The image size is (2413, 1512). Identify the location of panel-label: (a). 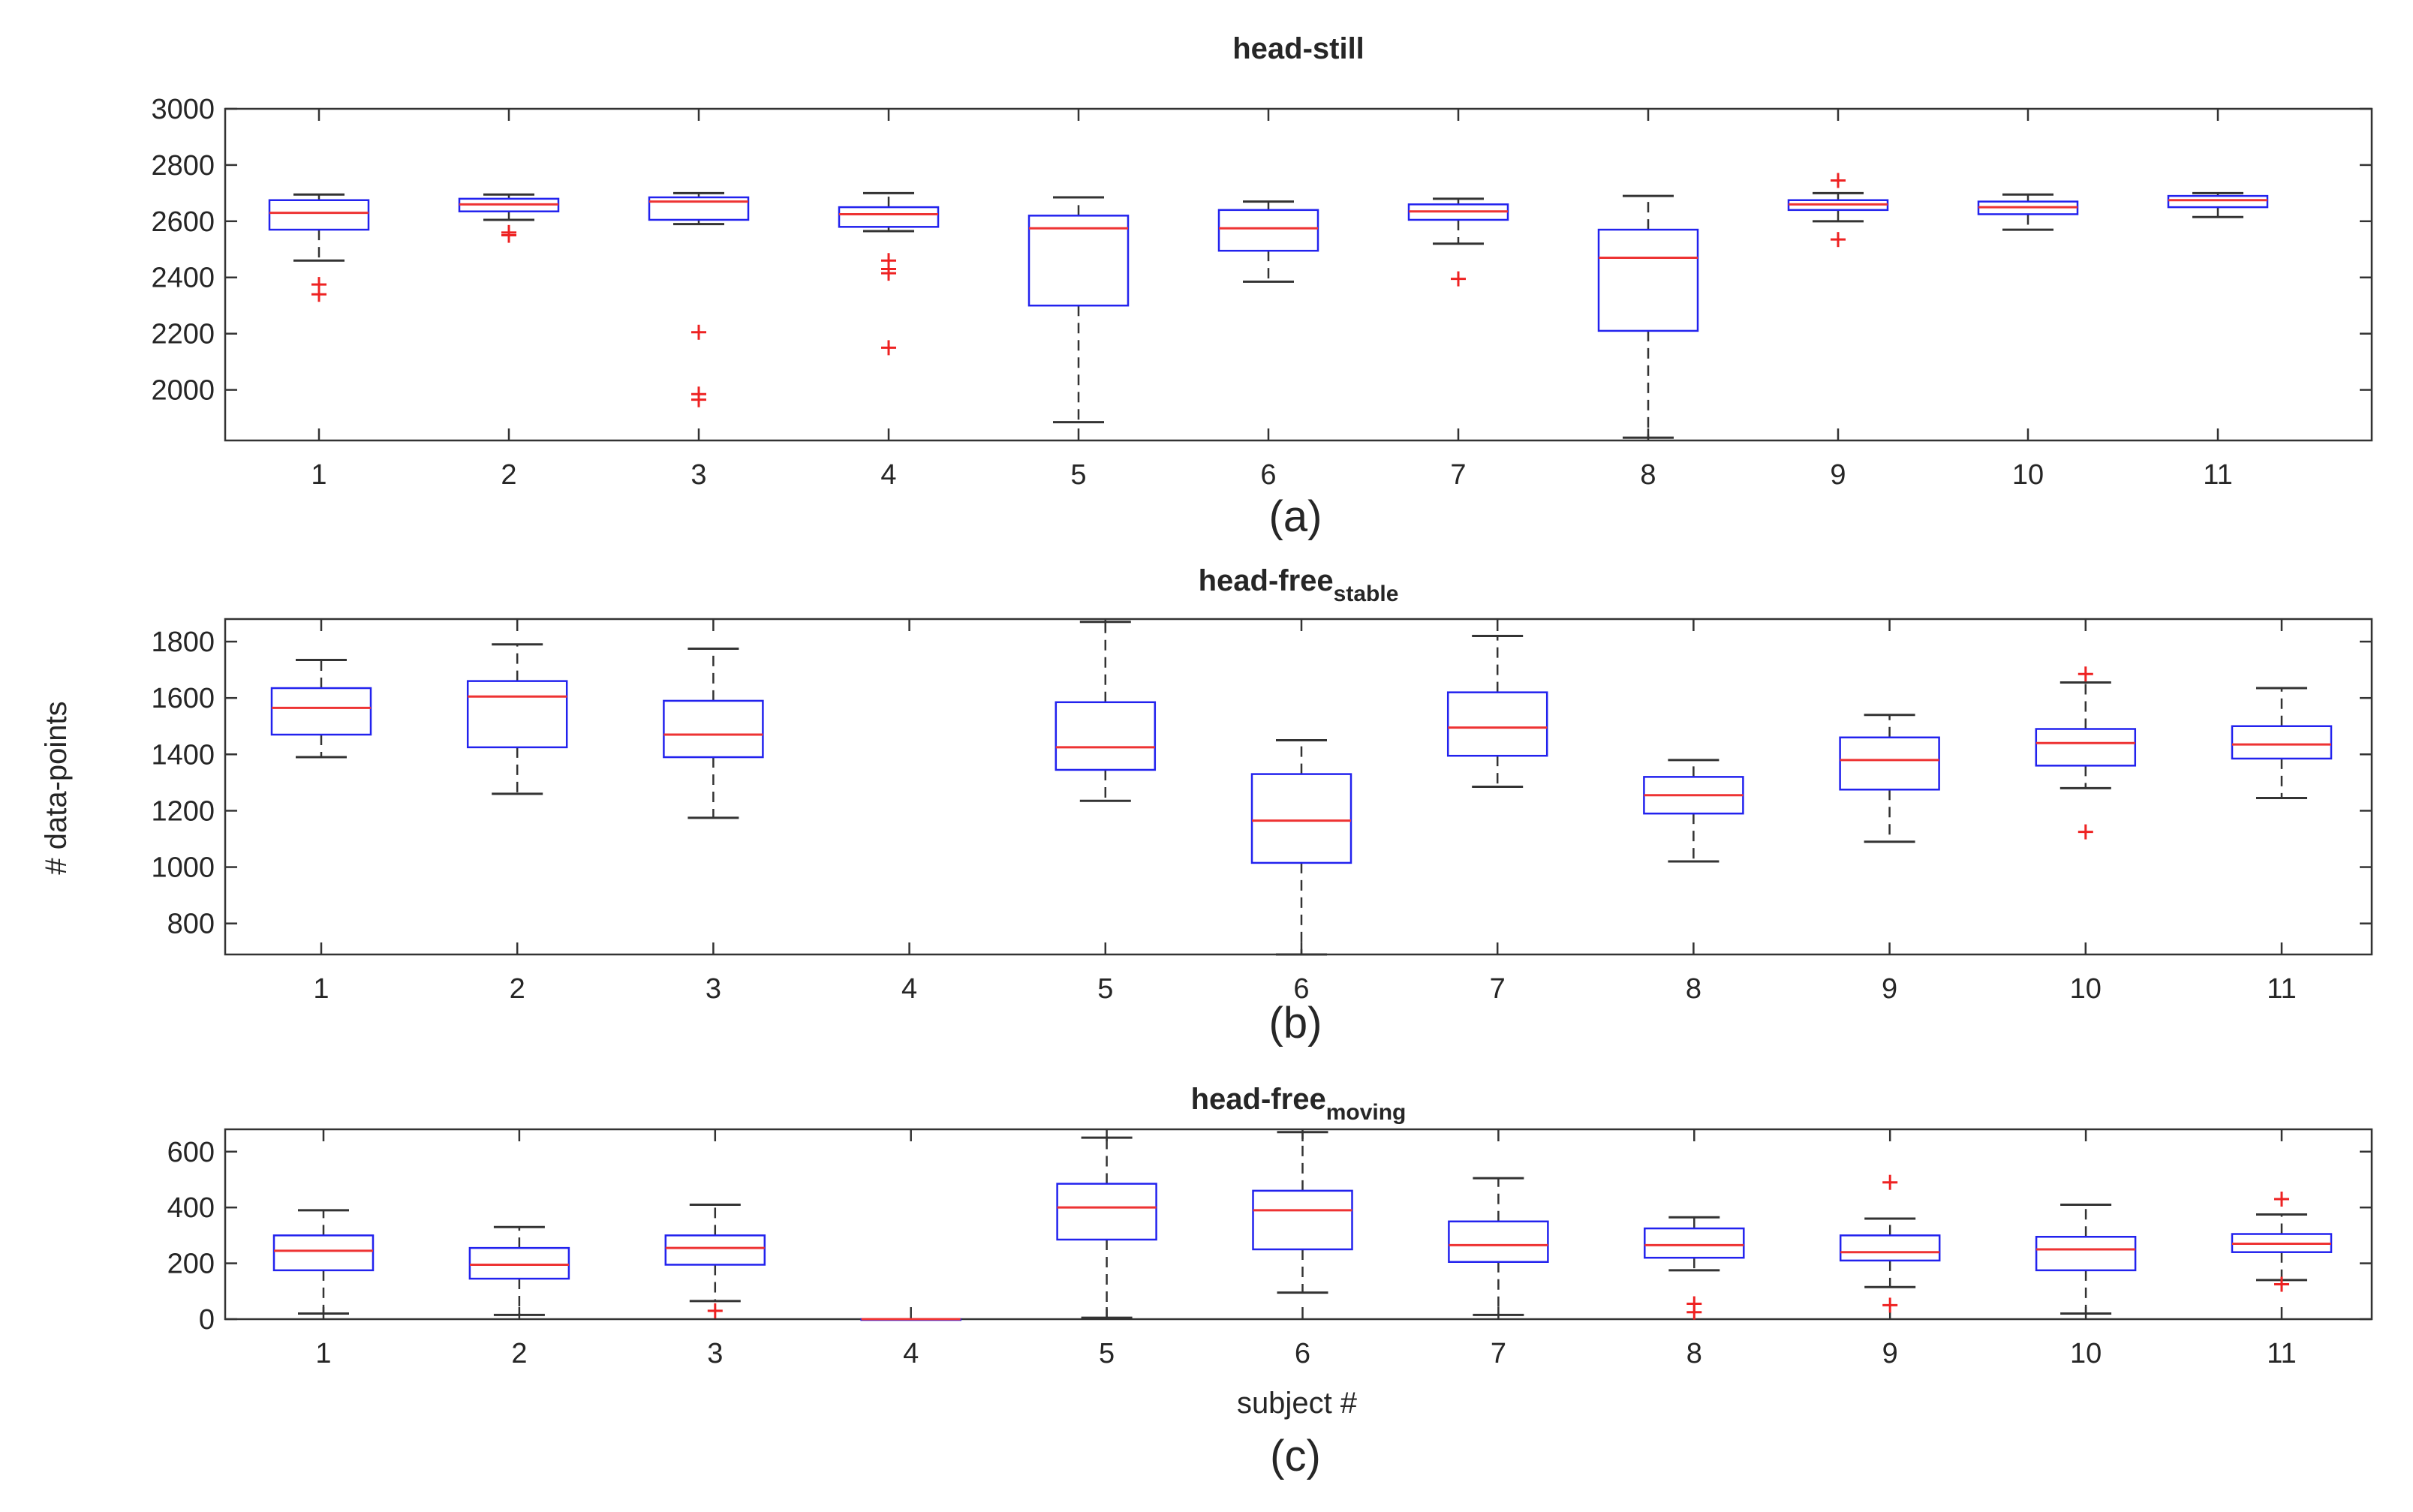
(1295, 516).